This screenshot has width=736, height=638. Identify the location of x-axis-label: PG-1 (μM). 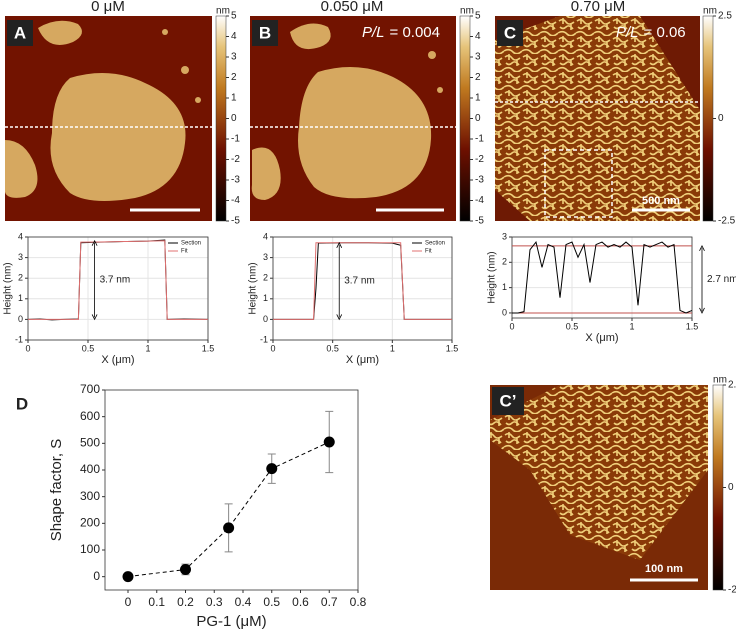
(231, 621).